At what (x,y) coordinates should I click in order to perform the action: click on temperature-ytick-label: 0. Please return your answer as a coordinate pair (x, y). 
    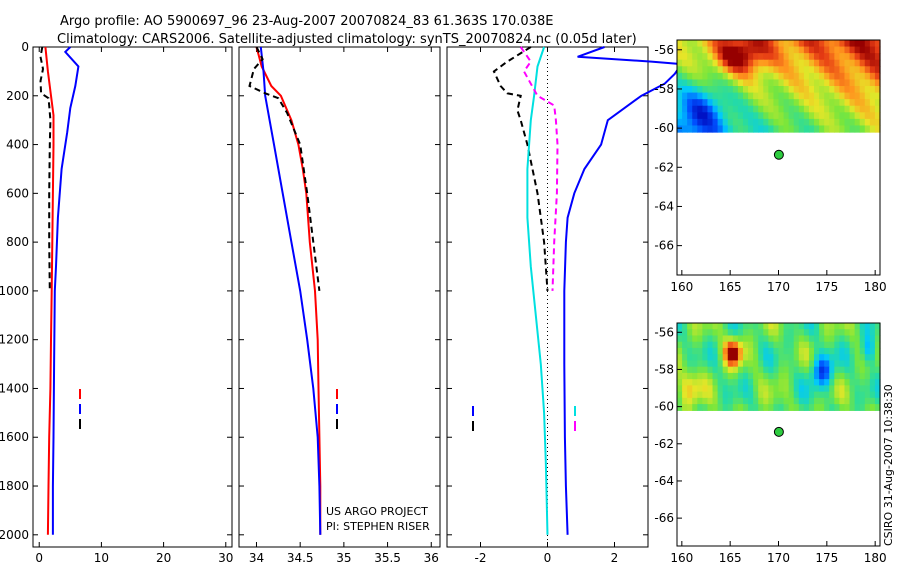
    Looking at the image, I should click on (25, 47).